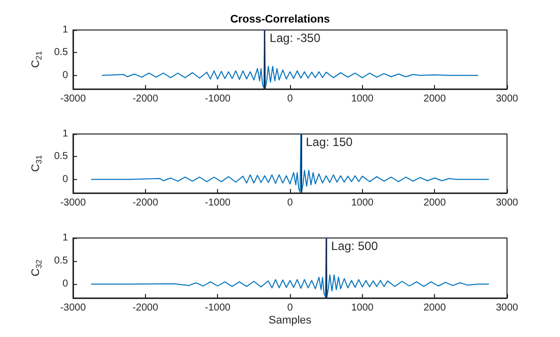  What do you see at coordinates (37, 163) in the screenshot?
I see `y-axis-title: C31` at bounding box center [37, 163].